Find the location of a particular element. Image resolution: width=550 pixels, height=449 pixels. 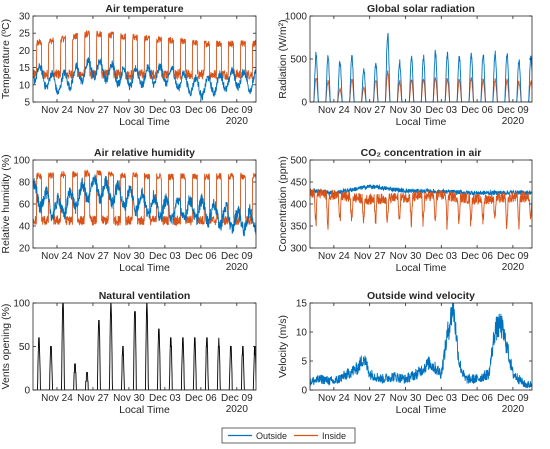

y-tick-label: 100 is located at coordinates (21, 304).